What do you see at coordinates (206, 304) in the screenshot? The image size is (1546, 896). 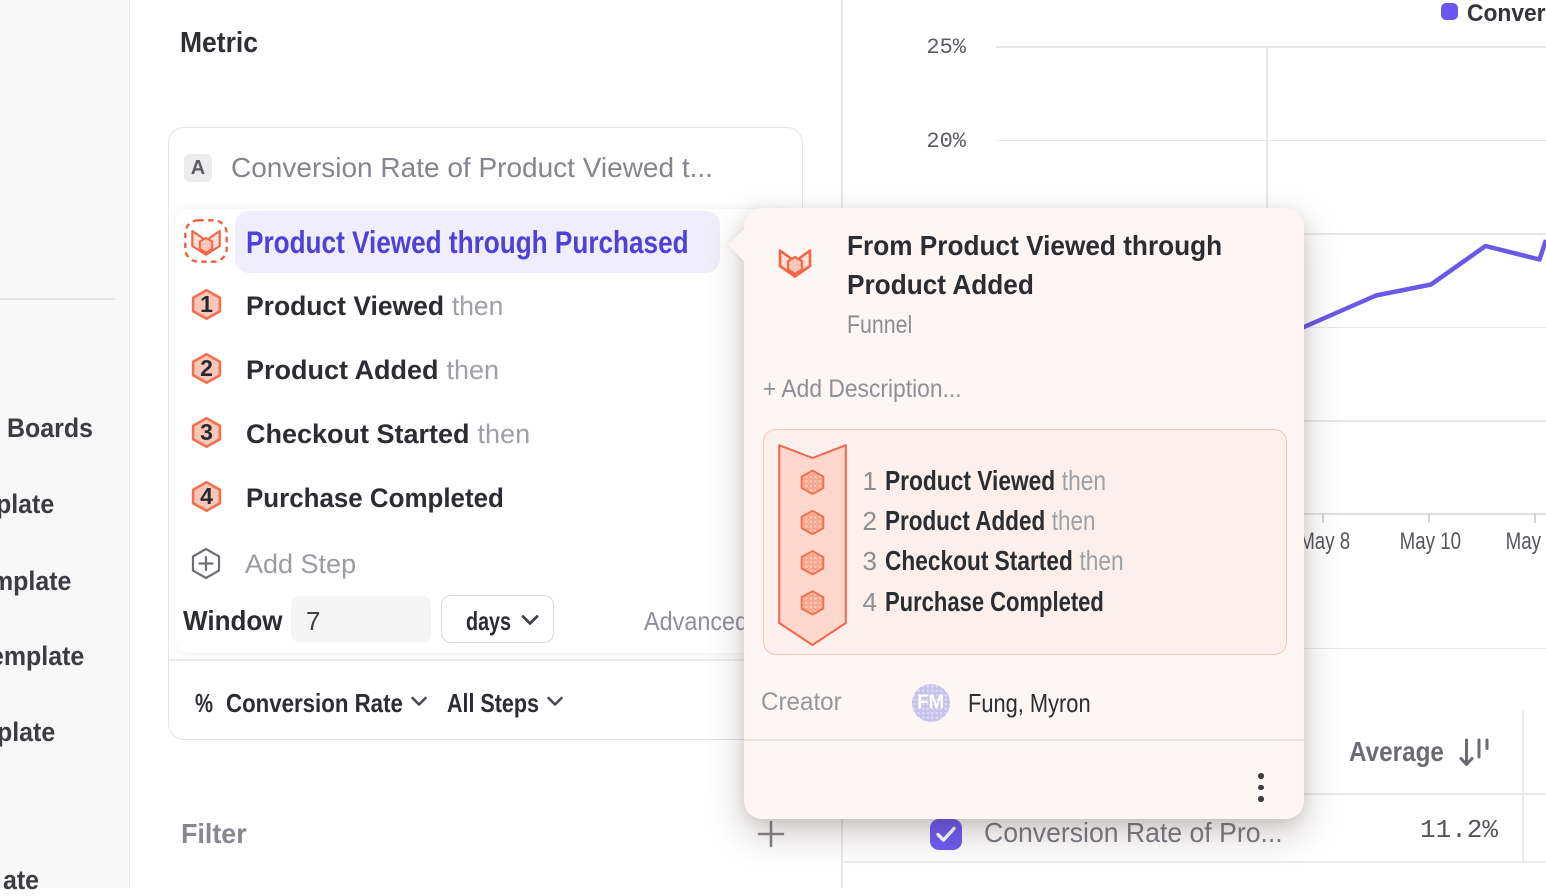 I see `svg-text: 1` at bounding box center [206, 304].